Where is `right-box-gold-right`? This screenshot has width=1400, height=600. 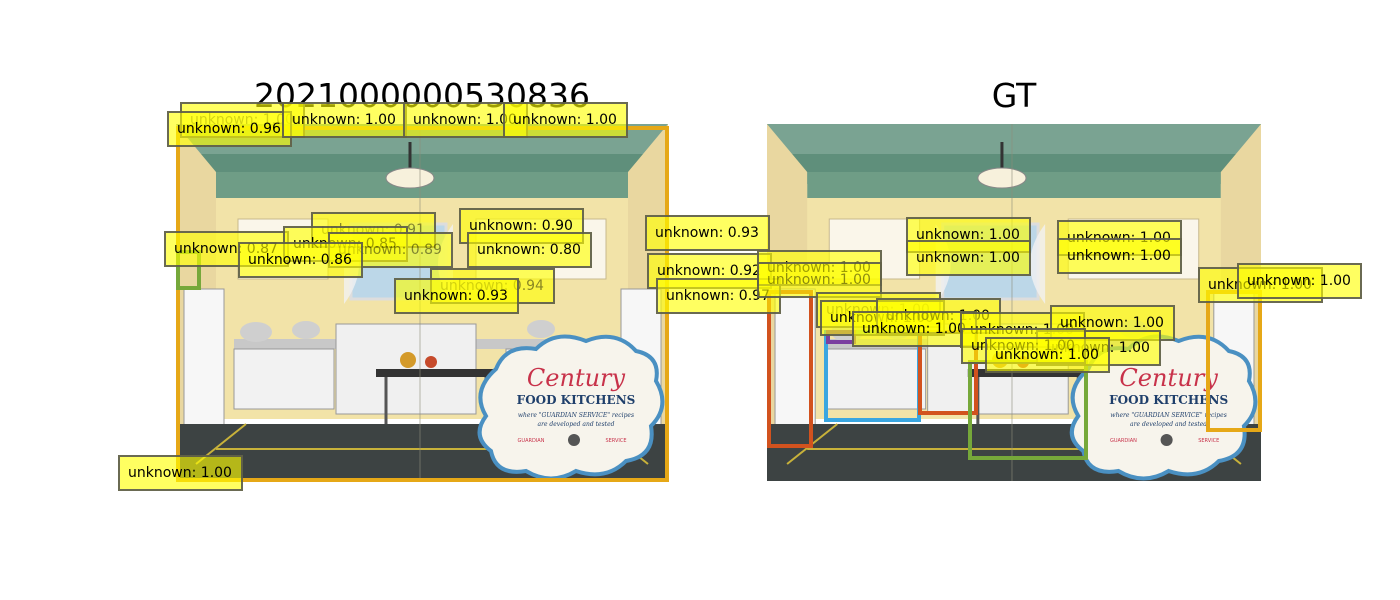
right-box-gold-right is located at coordinates (1234, 361).